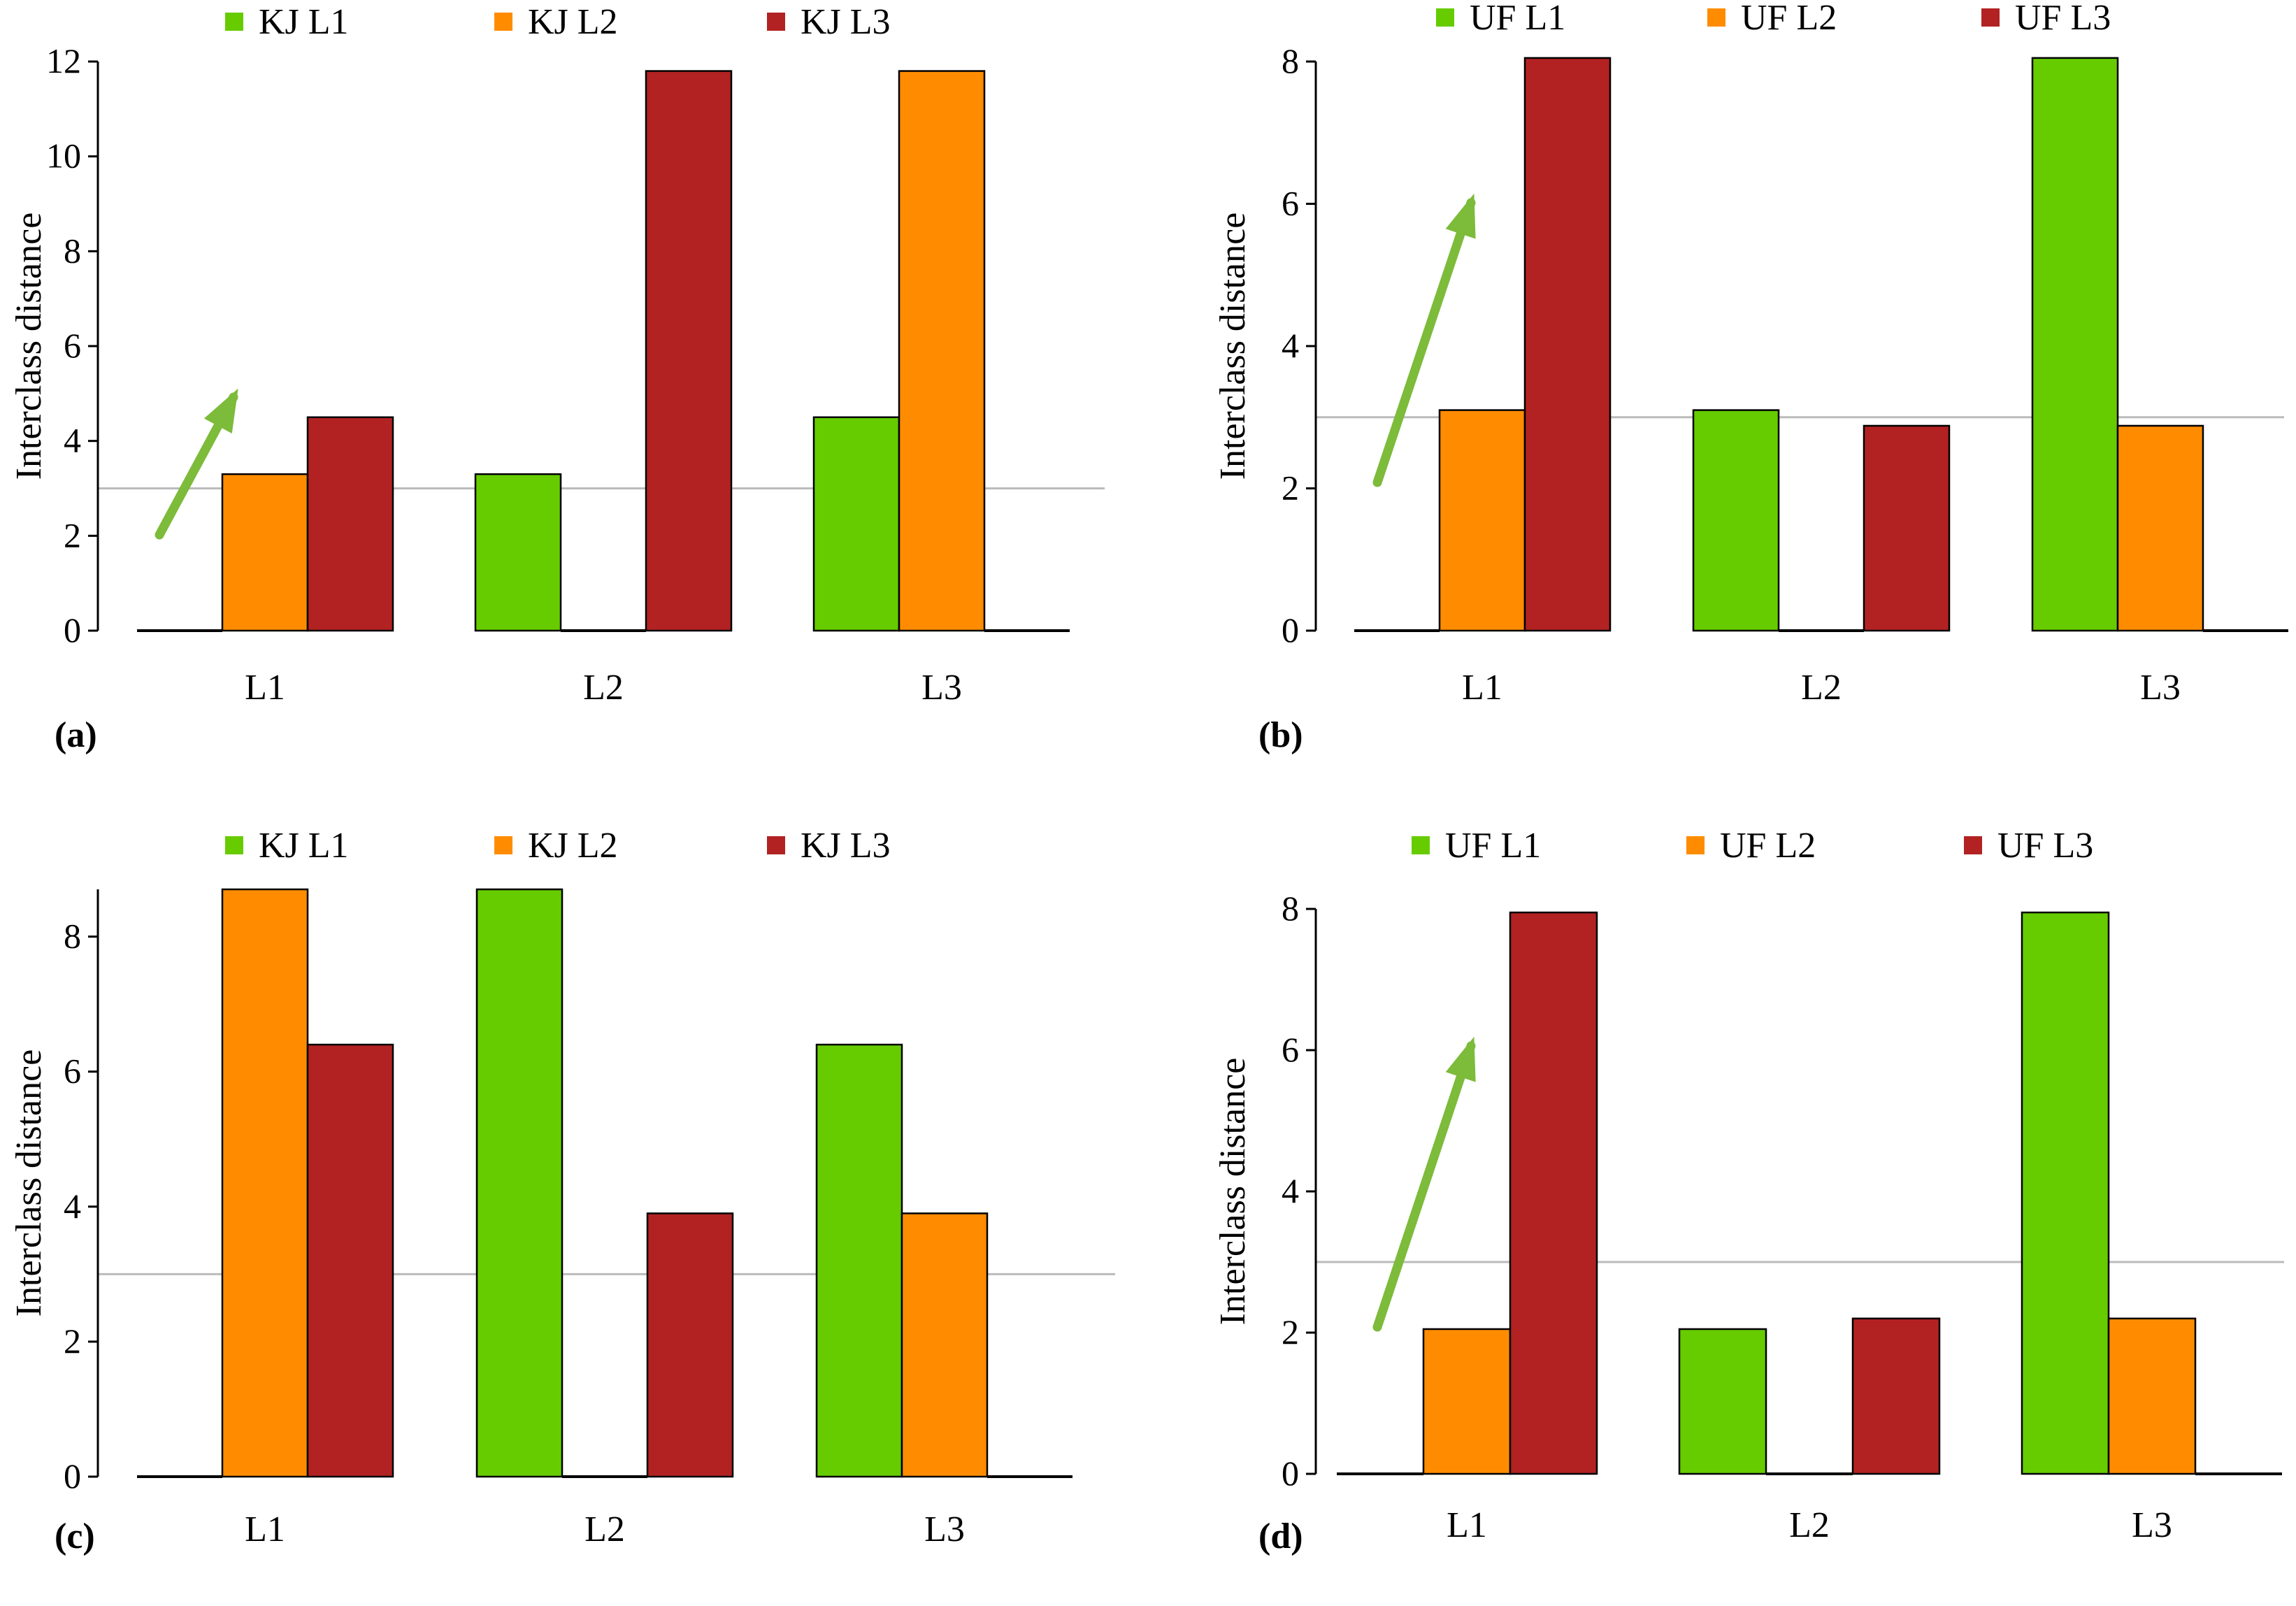 Image resolution: width=2296 pixels, height=1606 pixels. I want to click on panel-label: (a), so click(76, 735).